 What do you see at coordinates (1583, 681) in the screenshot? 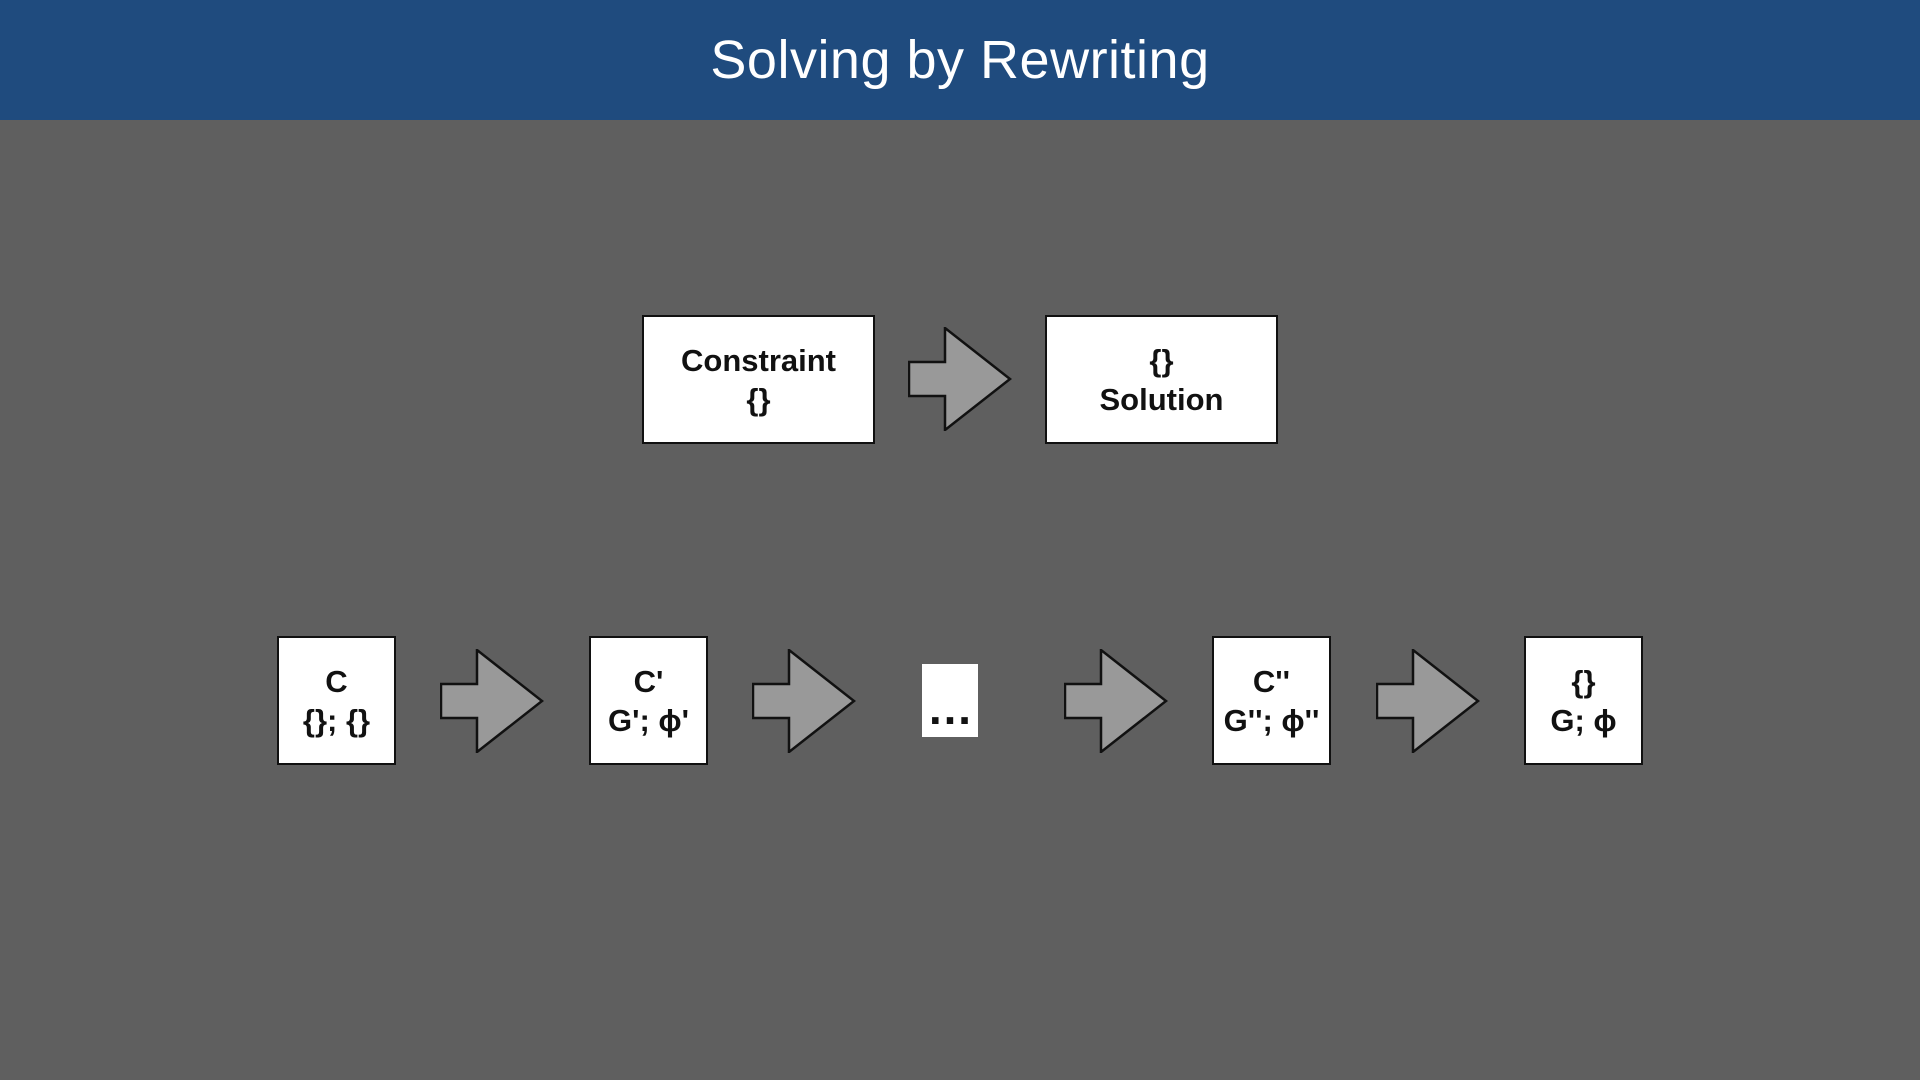
I see `final-state-line1: {}` at bounding box center [1583, 681].